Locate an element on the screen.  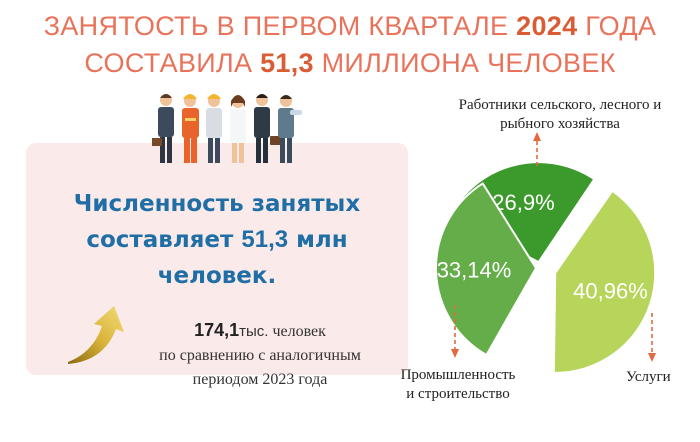
growth-suffix: человек is located at coordinates (297, 331).